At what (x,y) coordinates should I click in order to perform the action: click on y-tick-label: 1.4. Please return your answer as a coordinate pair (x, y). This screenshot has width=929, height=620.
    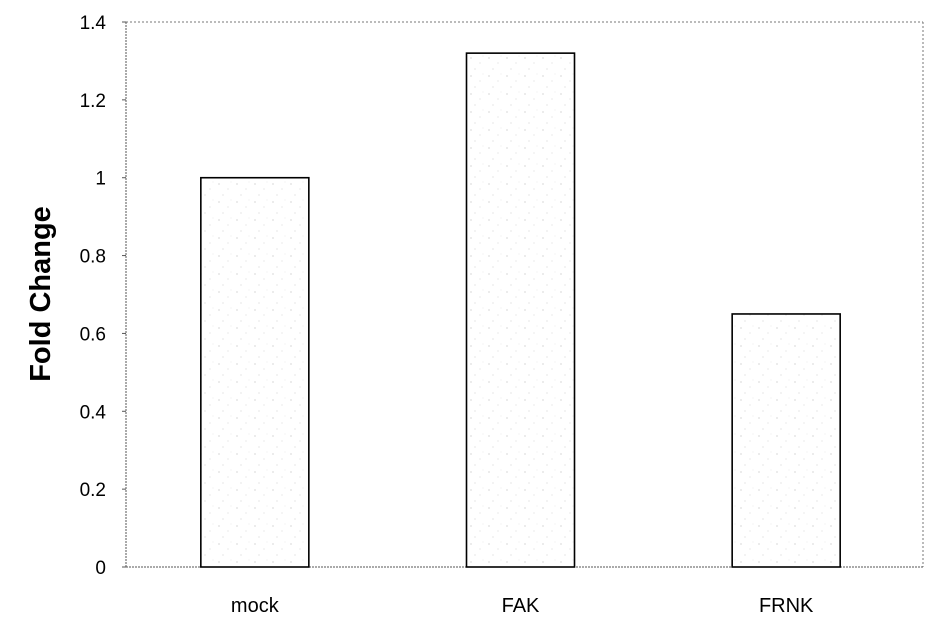
    Looking at the image, I should click on (93, 23).